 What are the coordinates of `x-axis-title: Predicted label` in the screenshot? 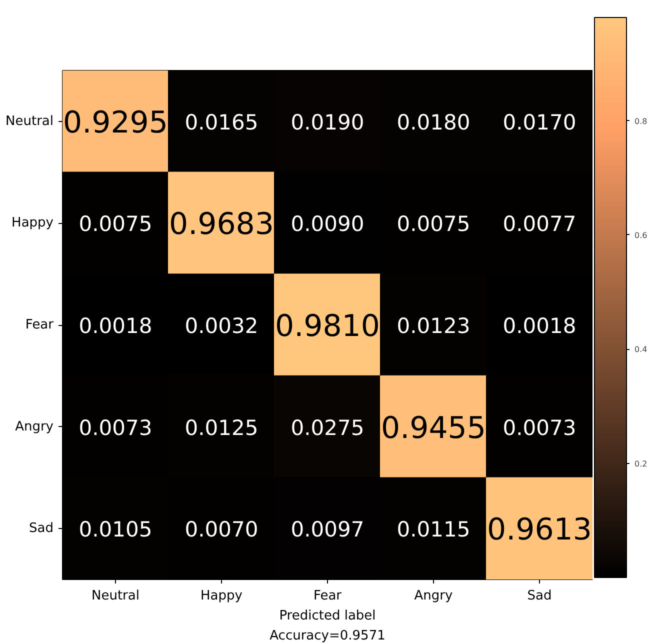 It's located at (327, 616).